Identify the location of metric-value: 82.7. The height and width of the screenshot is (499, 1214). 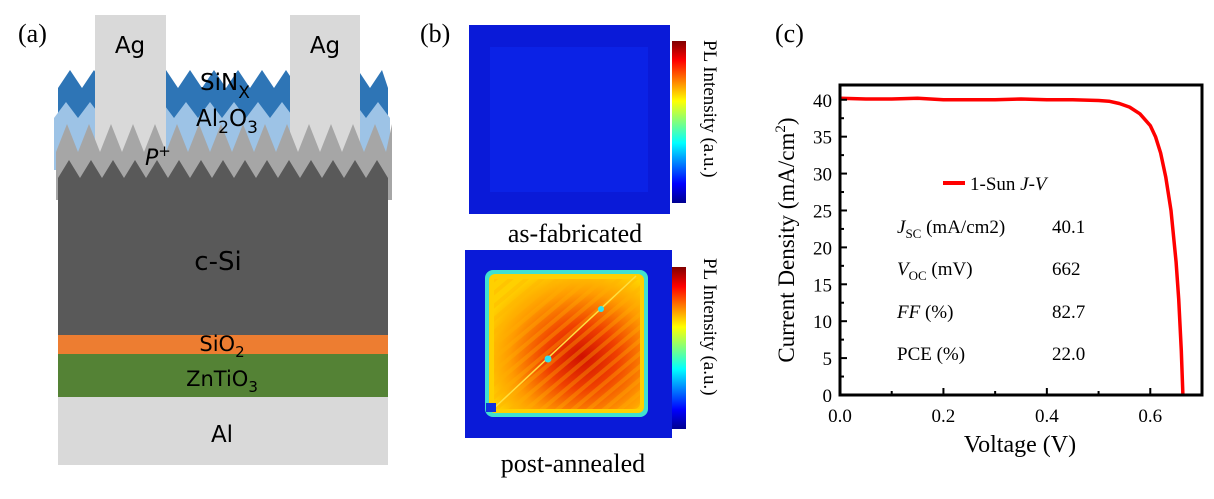
(1068, 312).